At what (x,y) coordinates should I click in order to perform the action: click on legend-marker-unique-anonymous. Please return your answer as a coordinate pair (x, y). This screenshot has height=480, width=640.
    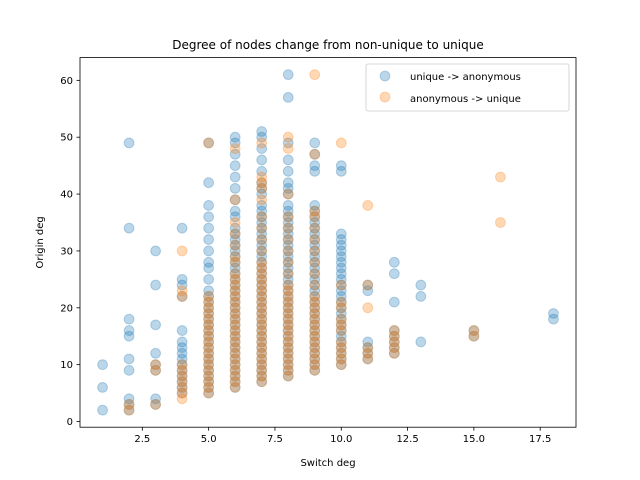
    Looking at the image, I should click on (385, 76).